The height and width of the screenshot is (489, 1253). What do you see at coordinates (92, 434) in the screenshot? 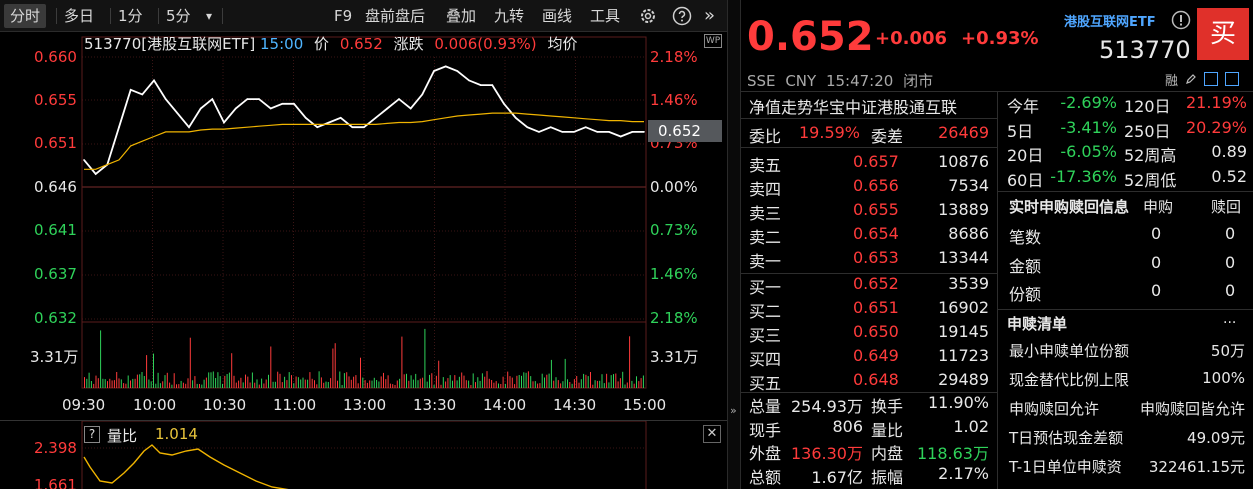
I see `indicator-help-icon: ?` at bounding box center [92, 434].